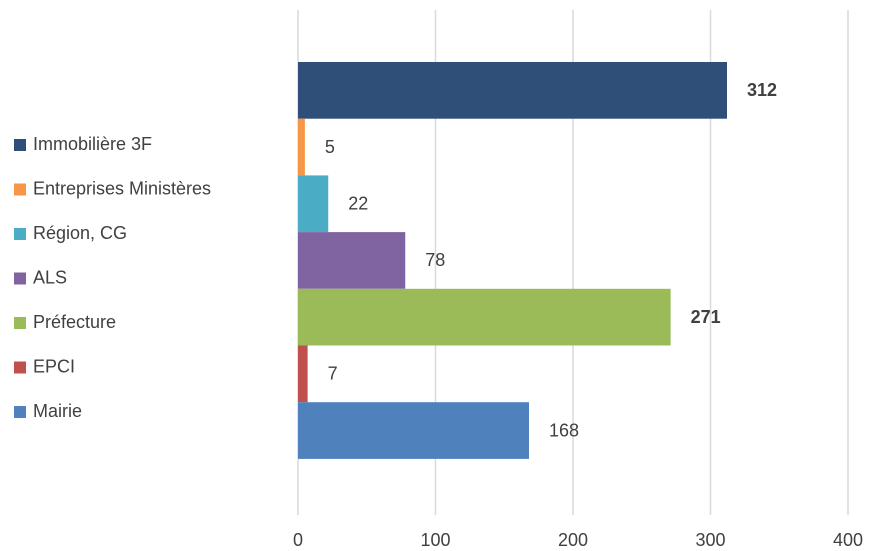 The image size is (869, 551). Describe the element at coordinates (762, 90) in the screenshot. I see `data-label: 312` at that location.